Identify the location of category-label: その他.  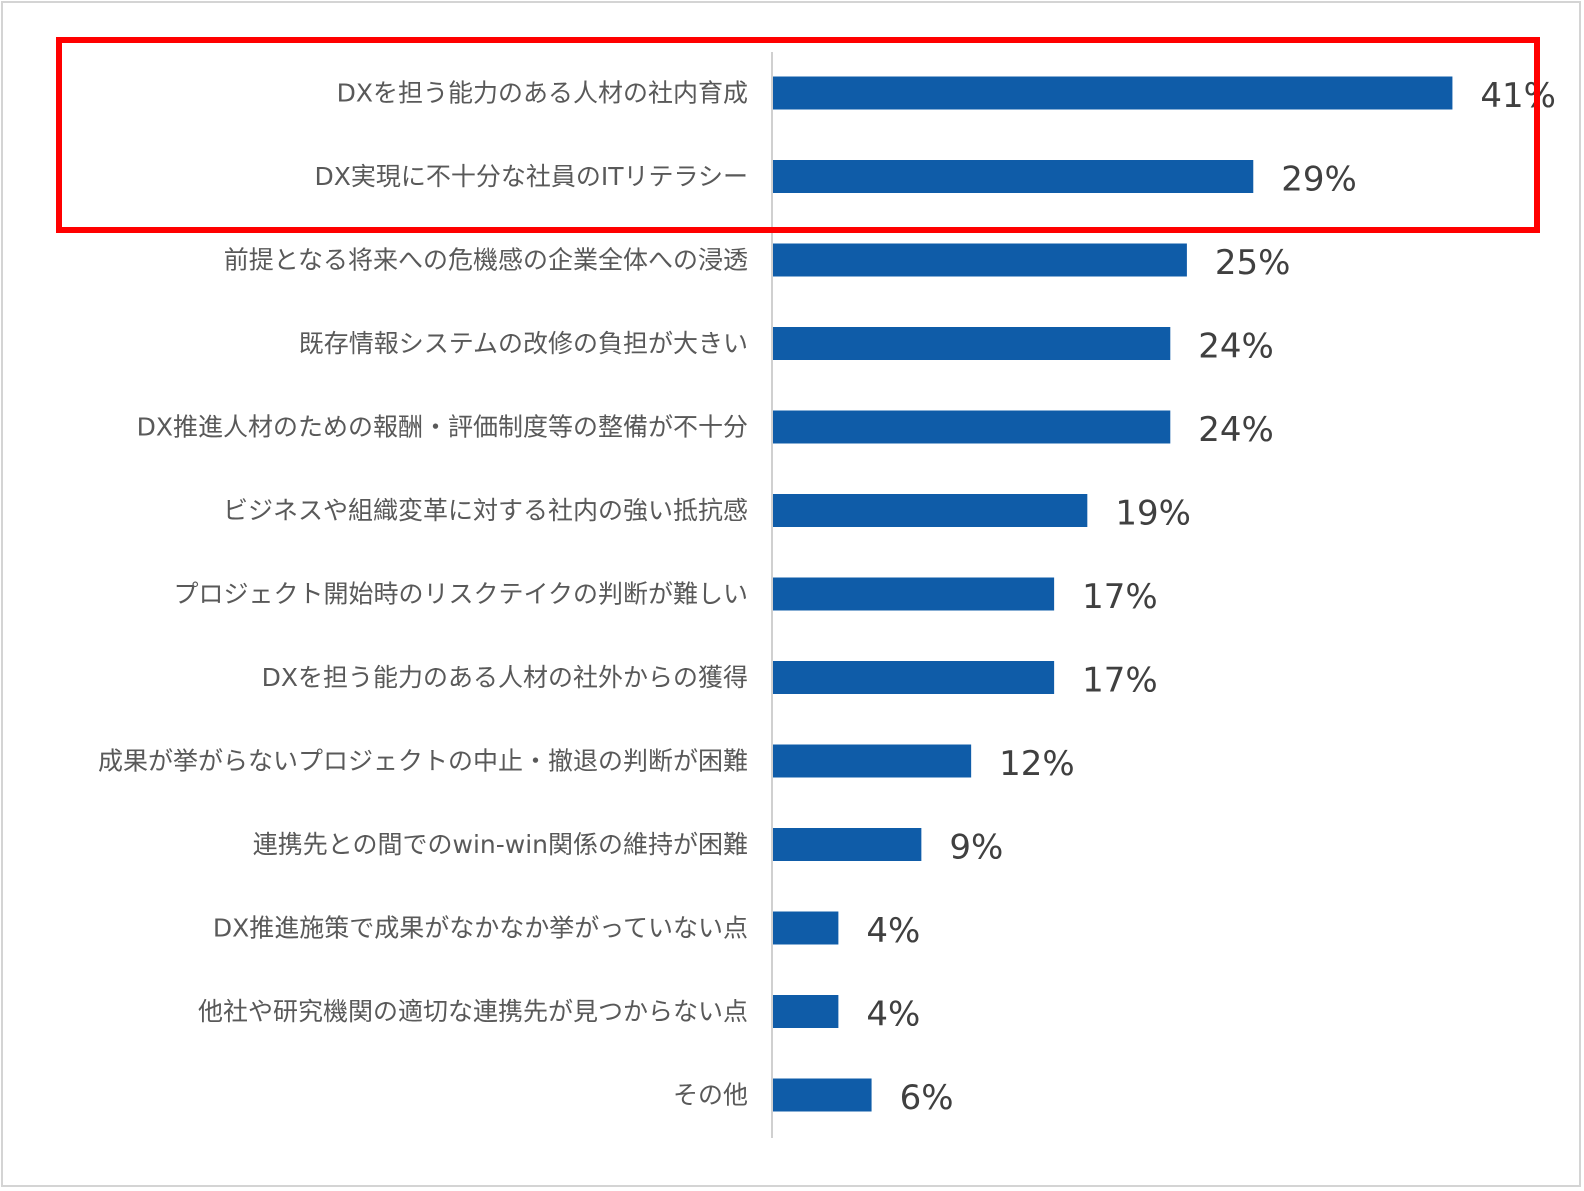
(710, 1095).